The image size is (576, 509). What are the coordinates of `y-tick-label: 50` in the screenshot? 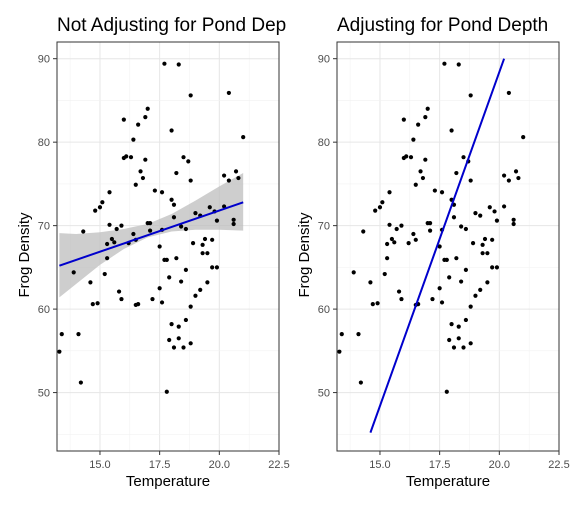 It's located at (324, 394).